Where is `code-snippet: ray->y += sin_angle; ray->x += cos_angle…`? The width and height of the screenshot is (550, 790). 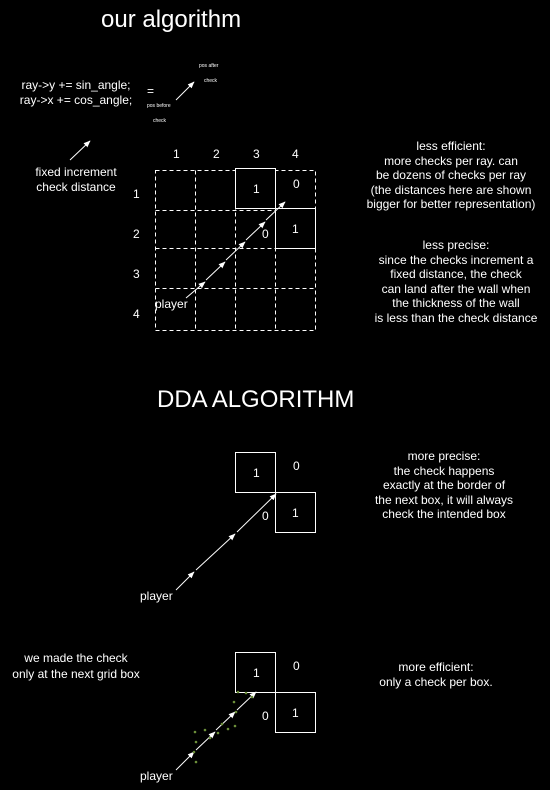
code-snippet: ray->y += sin_angle; ray->x += cos_angle… is located at coordinates (76, 92).